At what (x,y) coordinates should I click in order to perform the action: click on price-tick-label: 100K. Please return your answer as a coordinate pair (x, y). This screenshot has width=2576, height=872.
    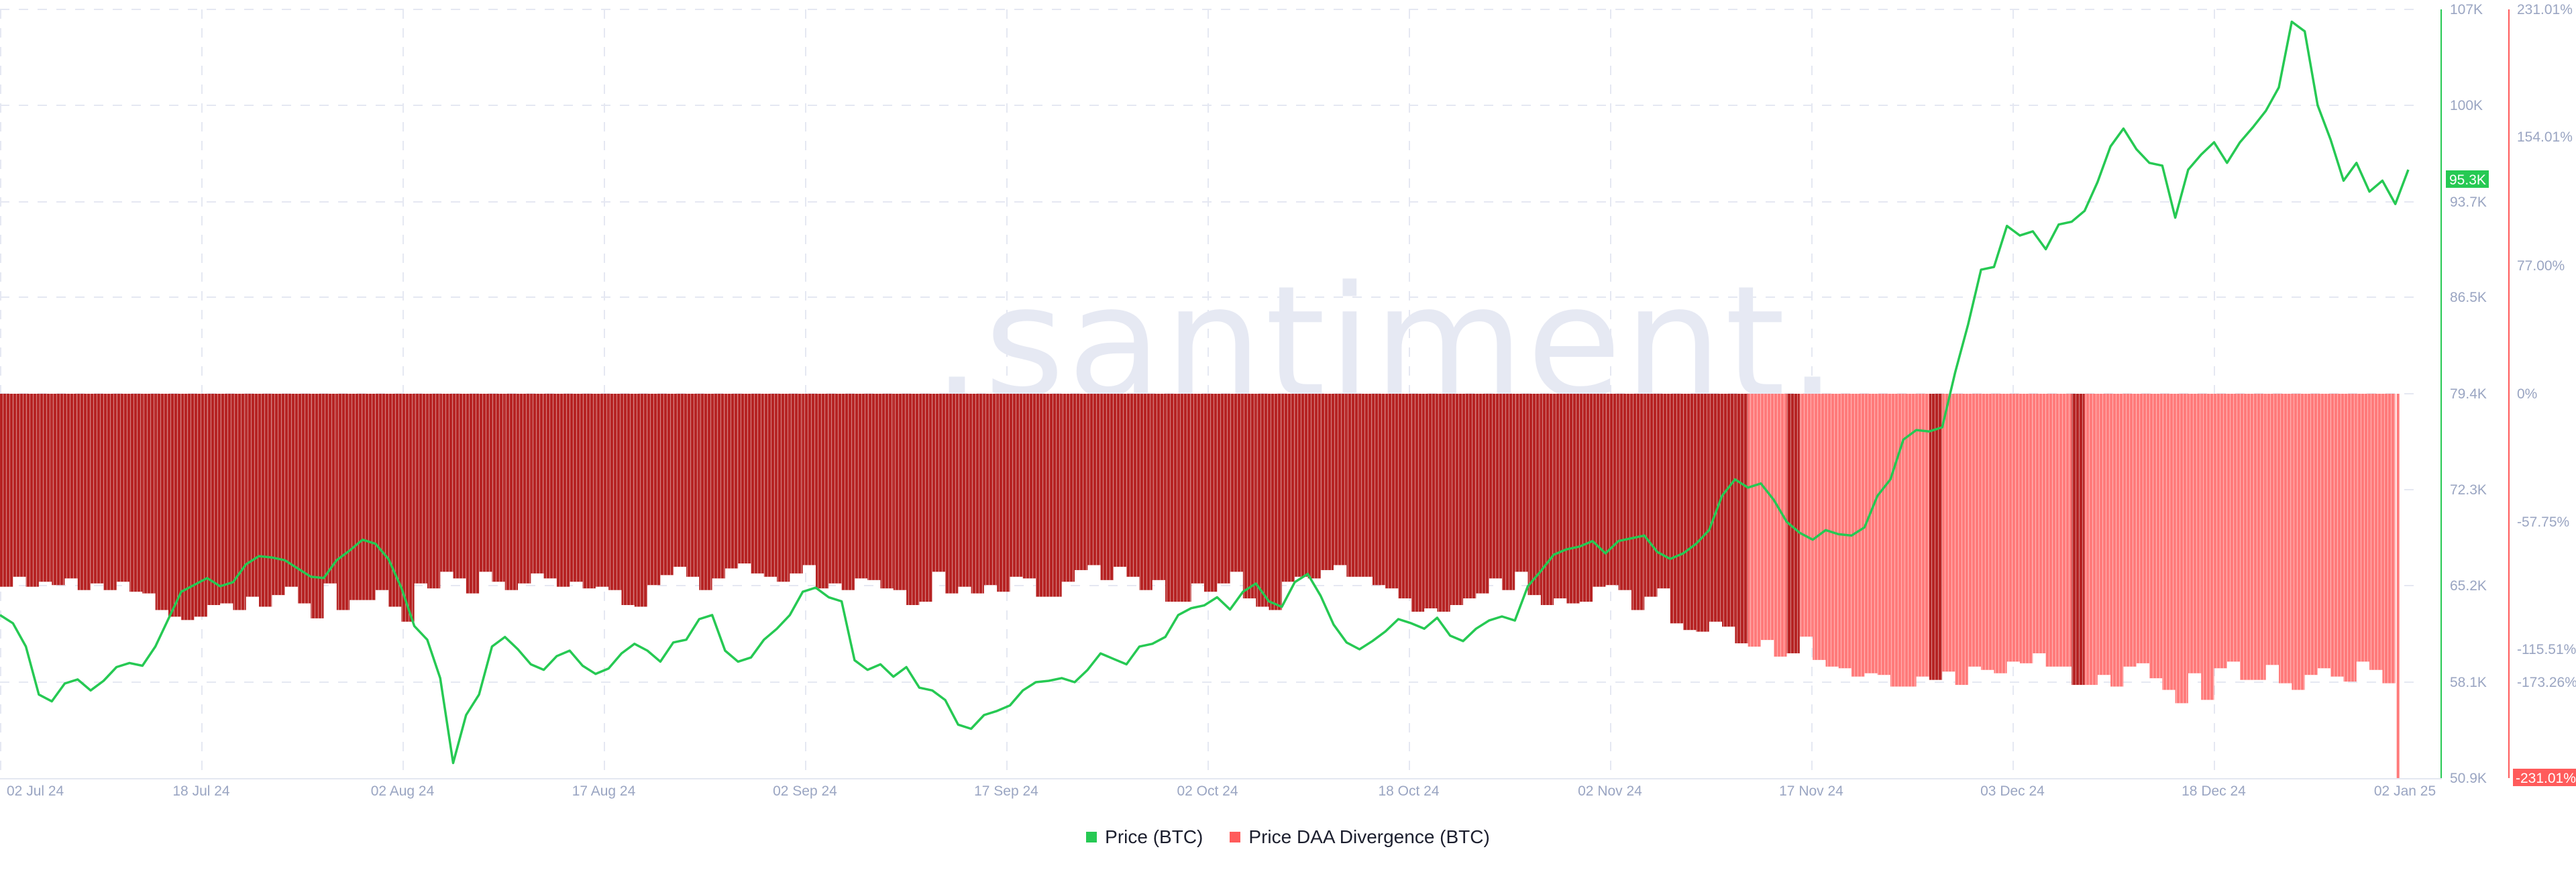
    Looking at the image, I should click on (2466, 106).